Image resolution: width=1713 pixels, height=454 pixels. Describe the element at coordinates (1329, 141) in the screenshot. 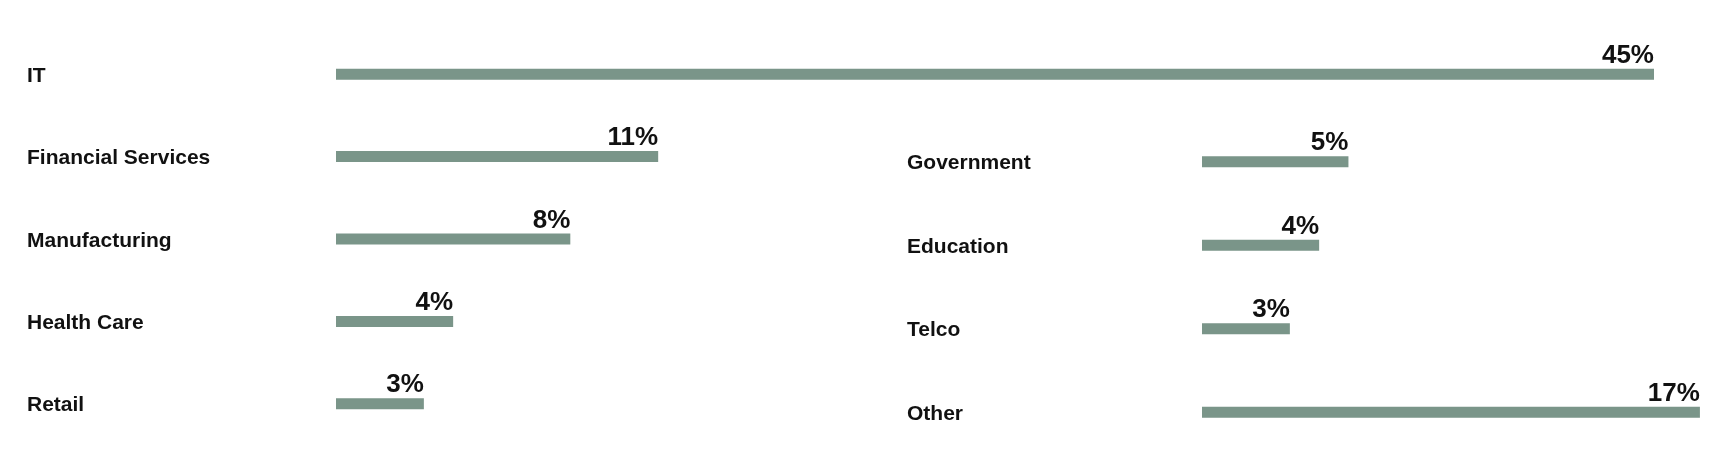

I see `data-label: 5%` at that location.